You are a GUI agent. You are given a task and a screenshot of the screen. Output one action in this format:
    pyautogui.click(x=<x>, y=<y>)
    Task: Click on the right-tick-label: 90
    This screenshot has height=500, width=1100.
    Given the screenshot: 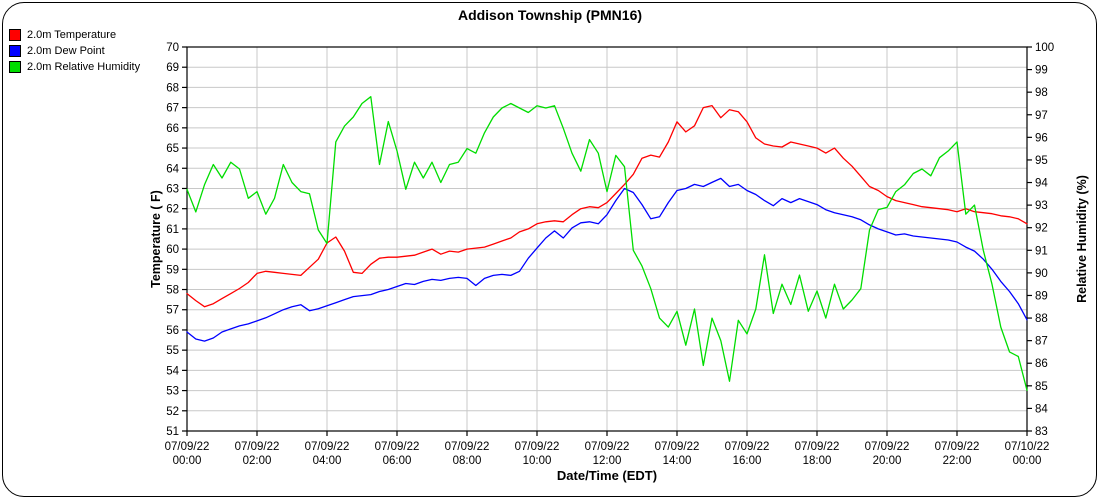 What is the action you would take?
    pyautogui.click(x=1041, y=274)
    